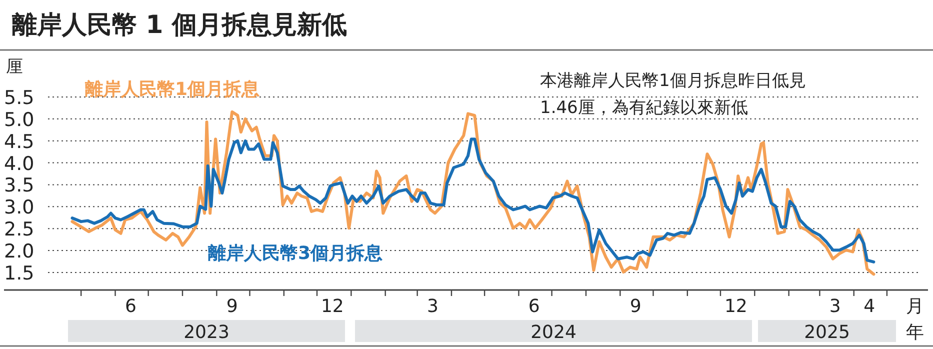  I want to click on y-tick-label: 5.0, so click(19, 119).